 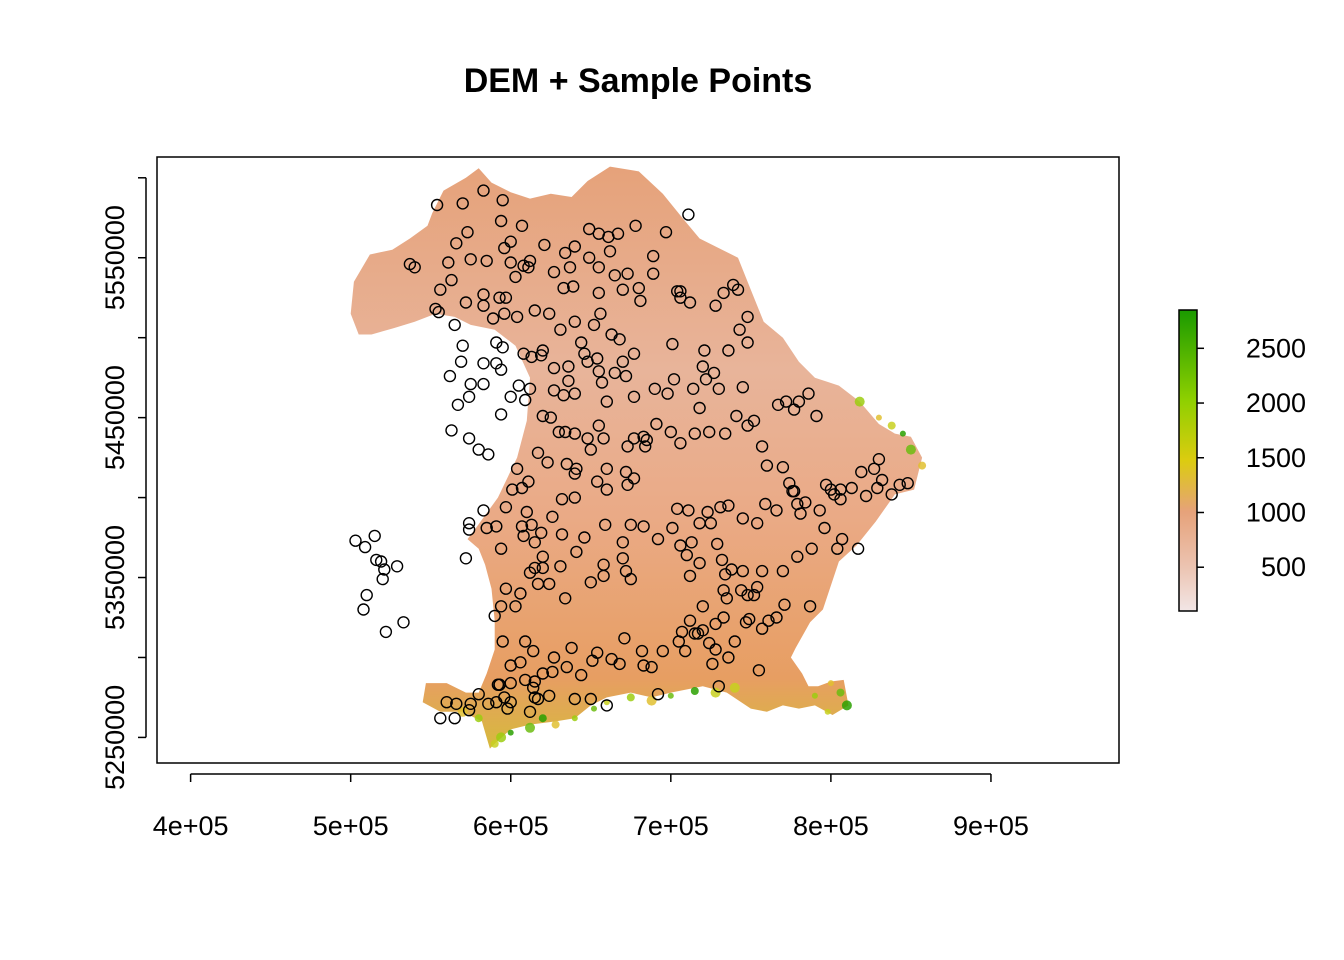 I want to click on colorbar-tick-label: 1000, so click(x=1276, y=512).